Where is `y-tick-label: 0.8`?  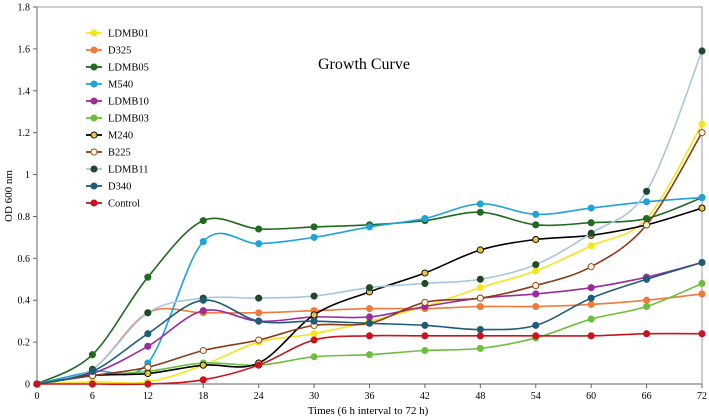
y-tick-label: 0.8 is located at coordinates (24, 217).